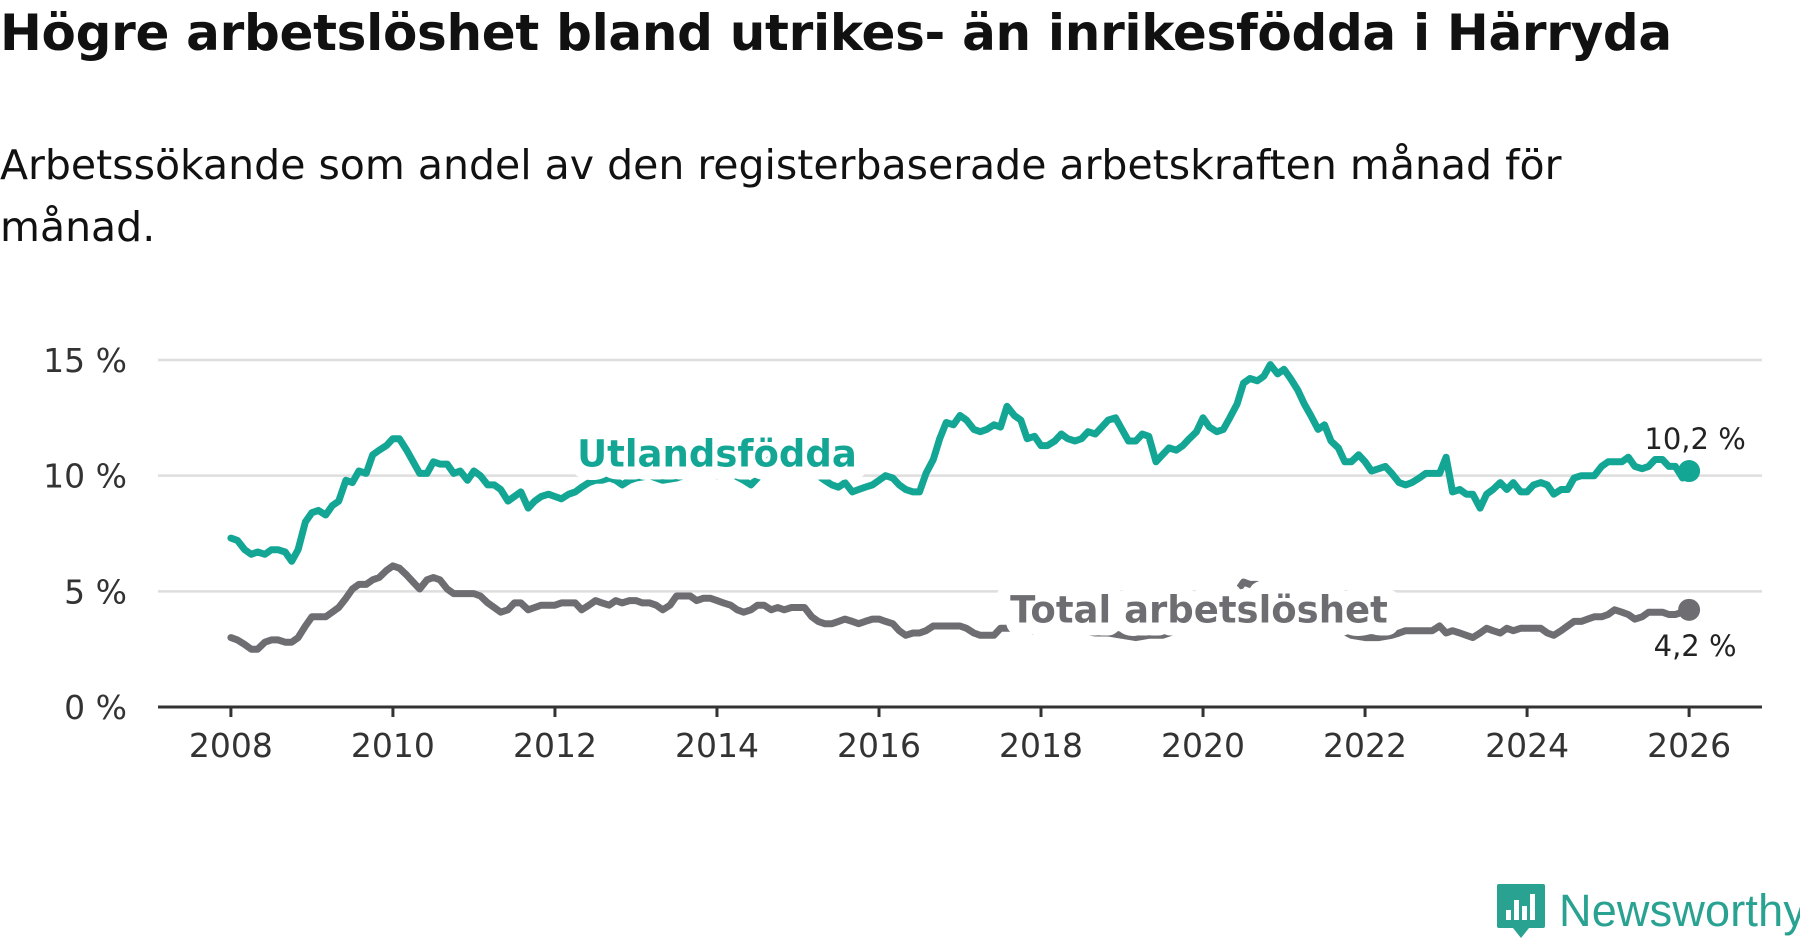  What do you see at coordinates (555, 745) in the screenshot?
I see `x-tick-label: 2012` at bounding box center [555, 745].